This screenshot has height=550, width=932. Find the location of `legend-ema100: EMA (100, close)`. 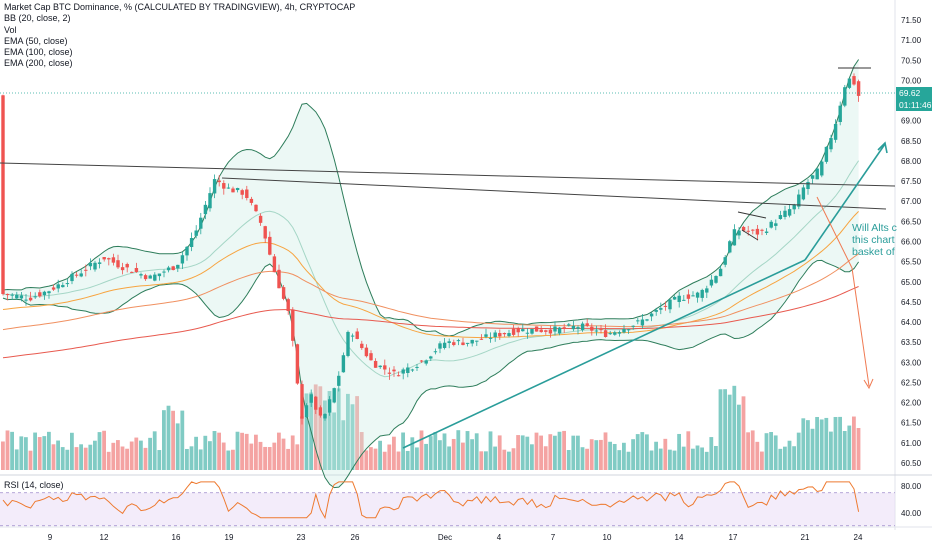

legend-ema100: EMA (100, close) is located at coordinates (38, 52).